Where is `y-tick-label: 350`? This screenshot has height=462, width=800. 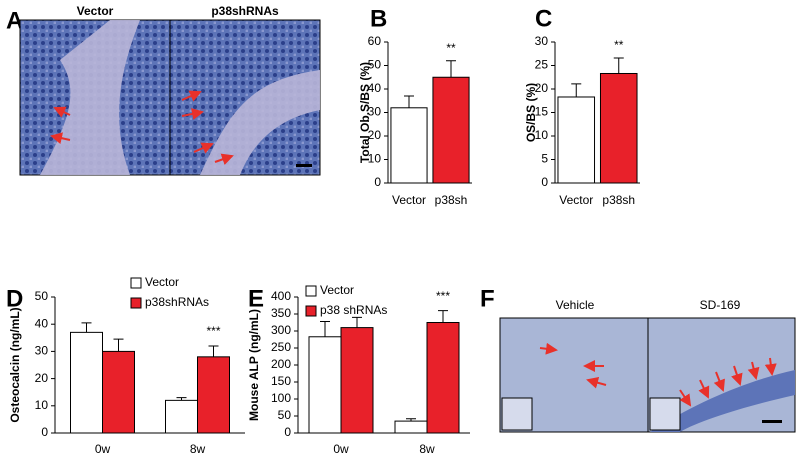
y-tick-label: 350 is located at coordinates (281, 313).